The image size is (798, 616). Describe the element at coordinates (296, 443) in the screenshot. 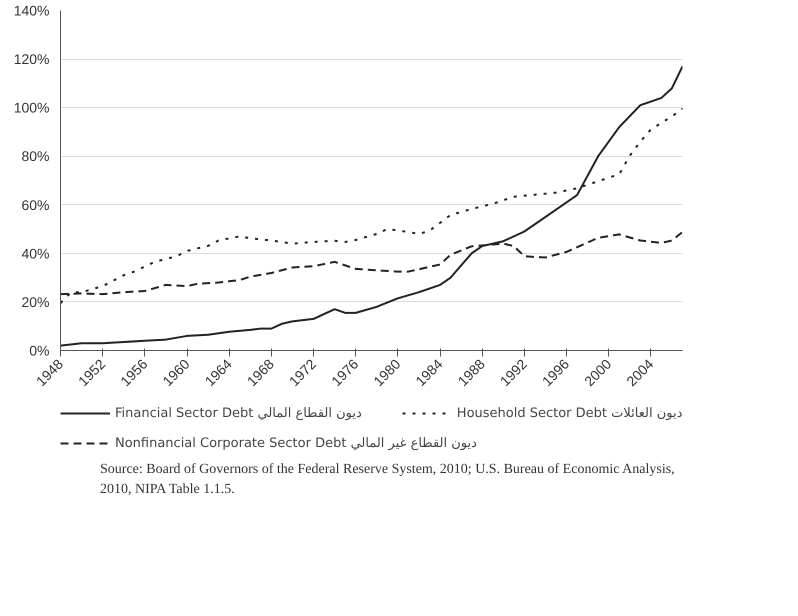

I see `legend-label: Nonfinancial Corporate Sector Debt ديون القطاع غير المالي` at that location.